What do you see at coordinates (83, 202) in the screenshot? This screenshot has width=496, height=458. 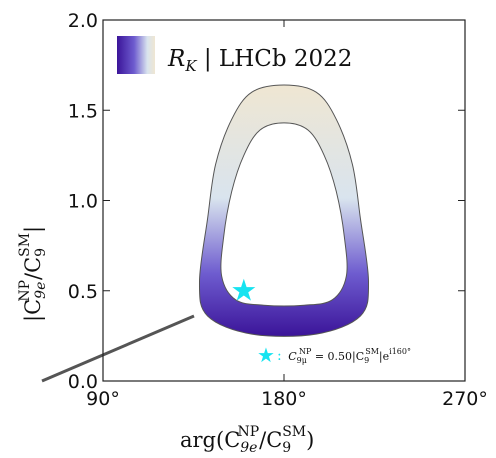 I see `y-tick-label: 1.0` at bounding box center [83, 202].